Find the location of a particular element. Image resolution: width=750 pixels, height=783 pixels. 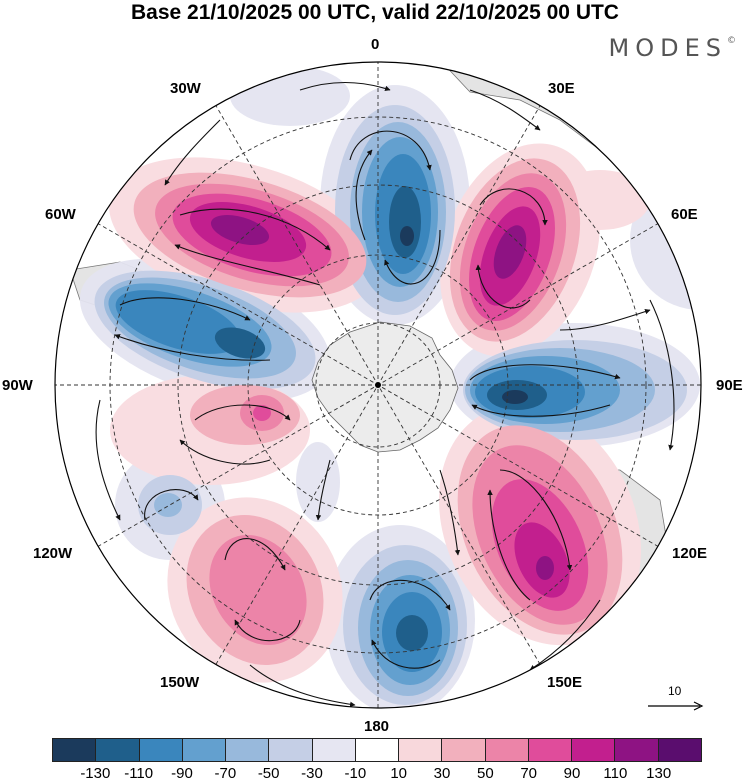

colorbar-tick-label: 90 is located at coordinates (572, 773).